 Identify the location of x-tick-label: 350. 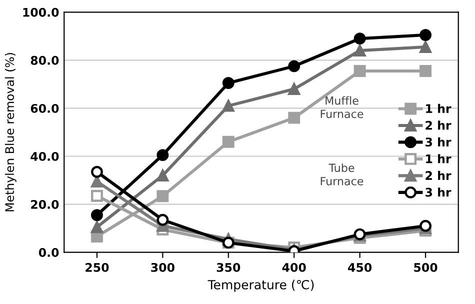
(228, 267).